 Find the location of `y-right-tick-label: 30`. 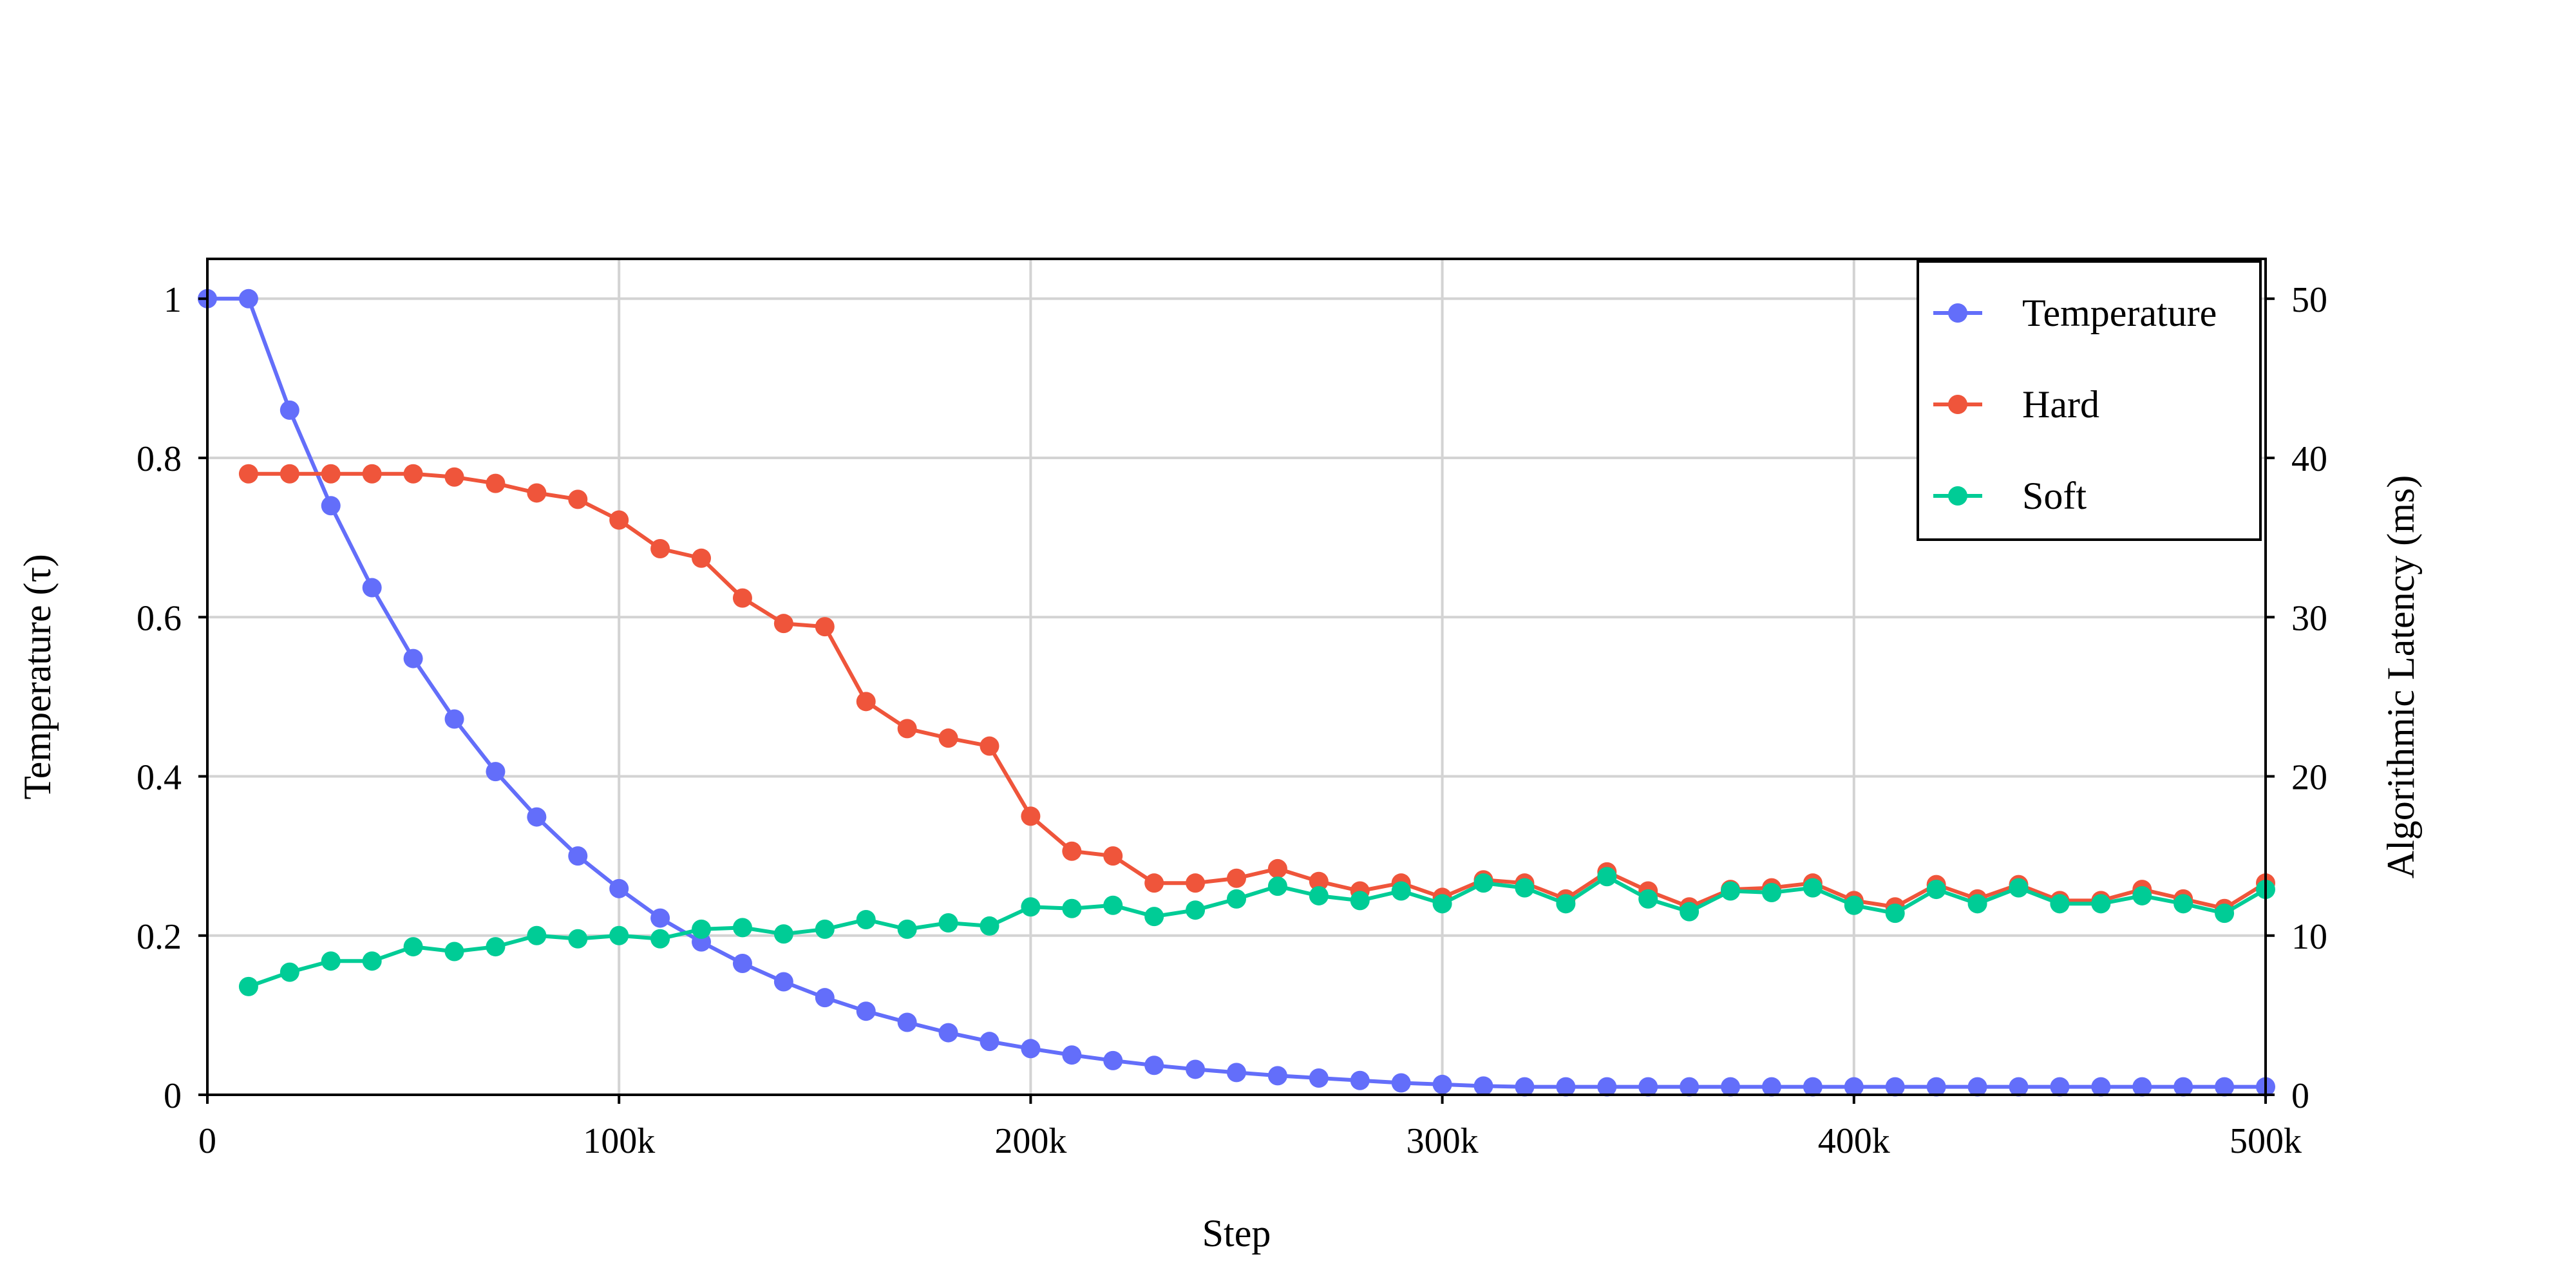

y-right-tick-label: 30 is located at coordinates (2309, 618).